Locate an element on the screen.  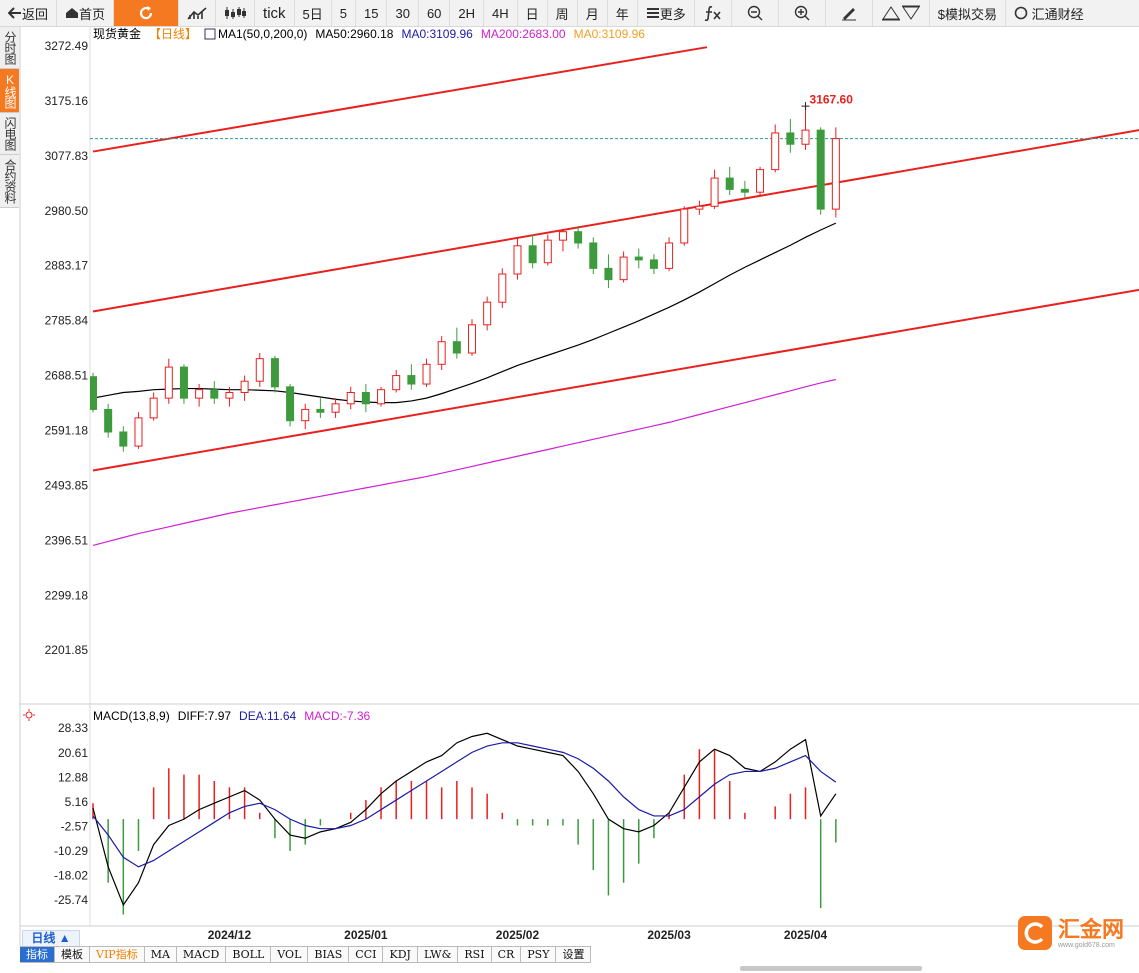
side-tab: K线图 is located at coordinates (9, 91).